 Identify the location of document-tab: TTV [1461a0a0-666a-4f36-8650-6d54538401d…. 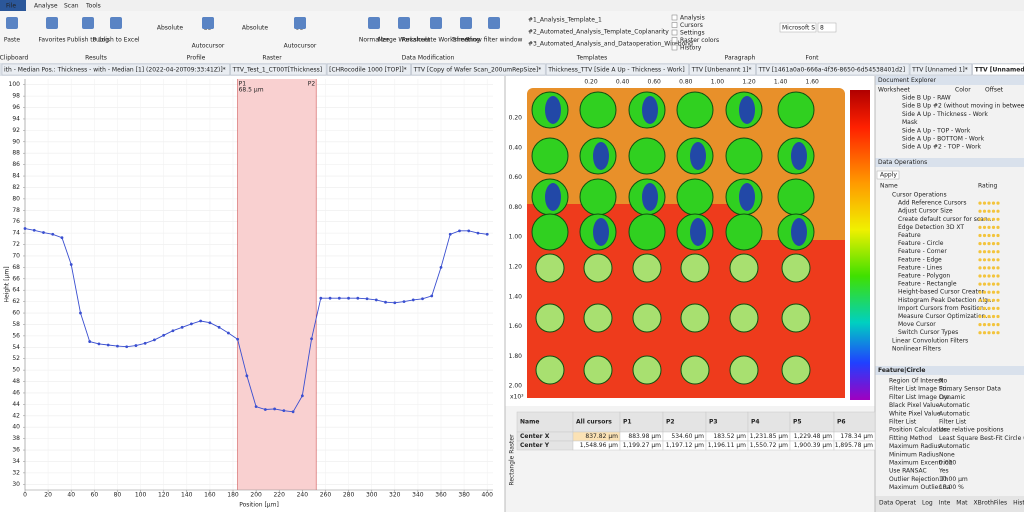
(831, 70).